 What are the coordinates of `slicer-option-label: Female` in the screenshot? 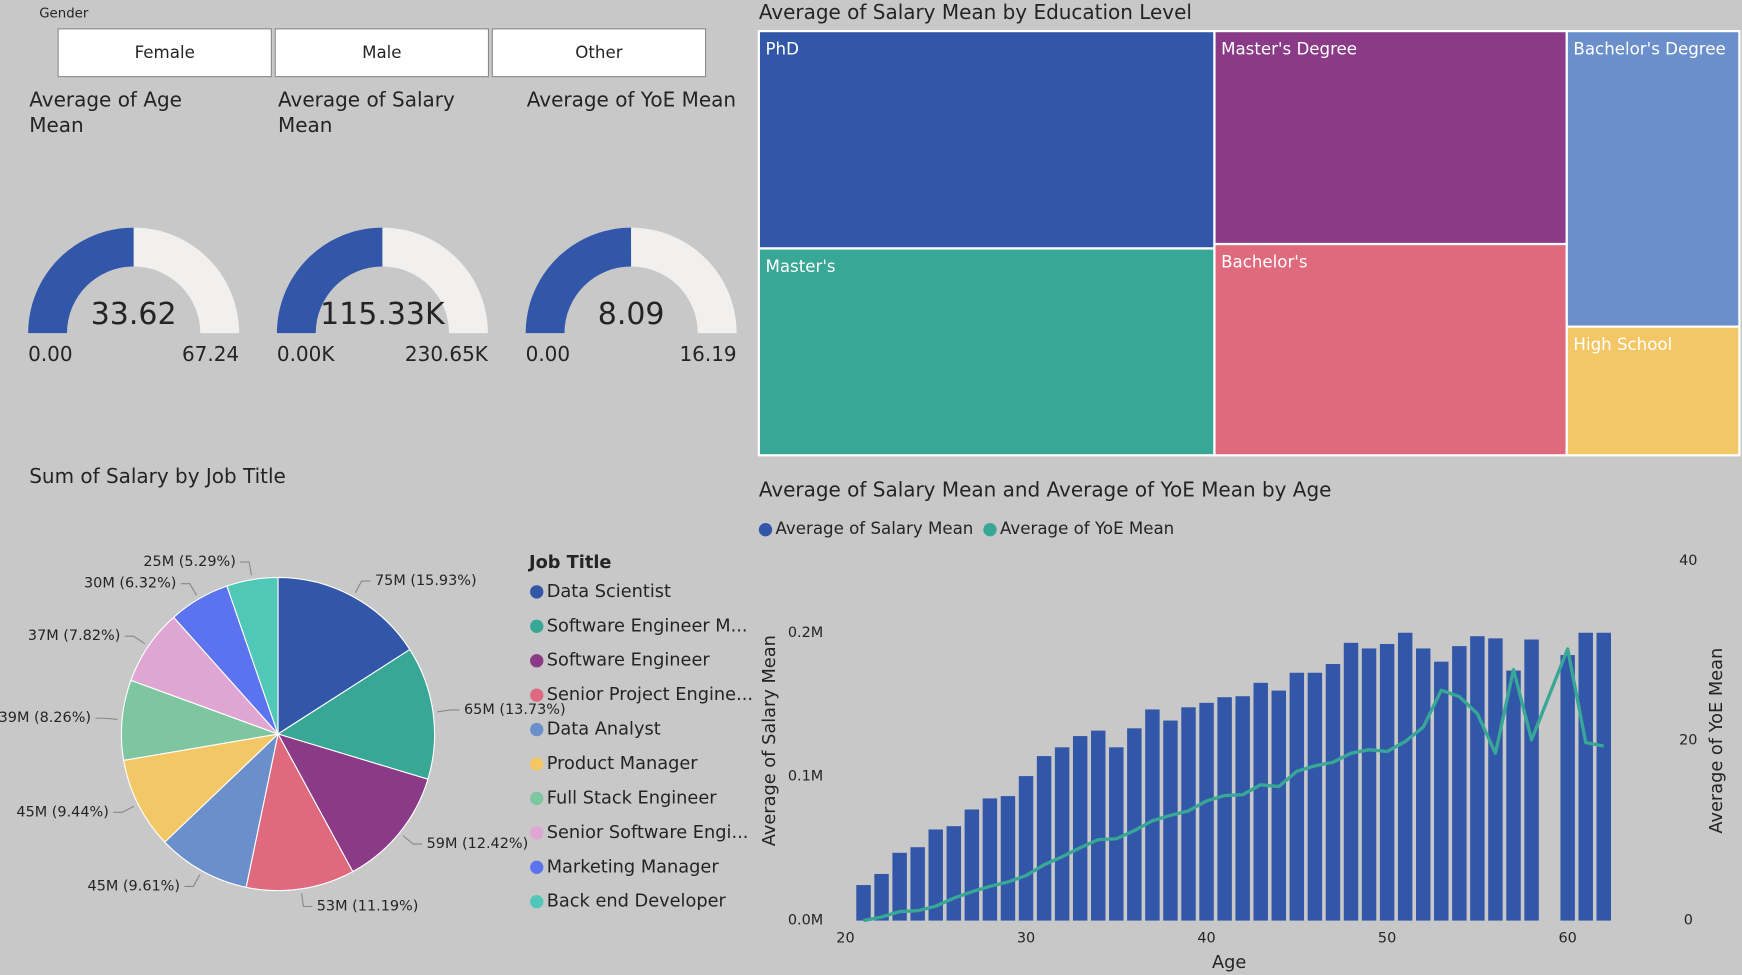 It's located at (165, 52).